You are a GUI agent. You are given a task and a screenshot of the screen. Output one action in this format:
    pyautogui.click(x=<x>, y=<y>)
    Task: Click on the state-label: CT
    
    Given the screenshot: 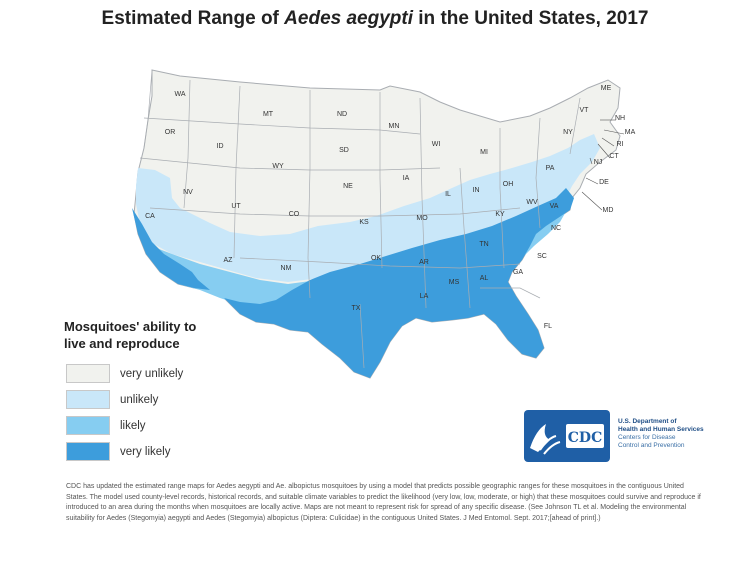 What is the action you would take?
    pyautogui.click(x=614, y=156)
    